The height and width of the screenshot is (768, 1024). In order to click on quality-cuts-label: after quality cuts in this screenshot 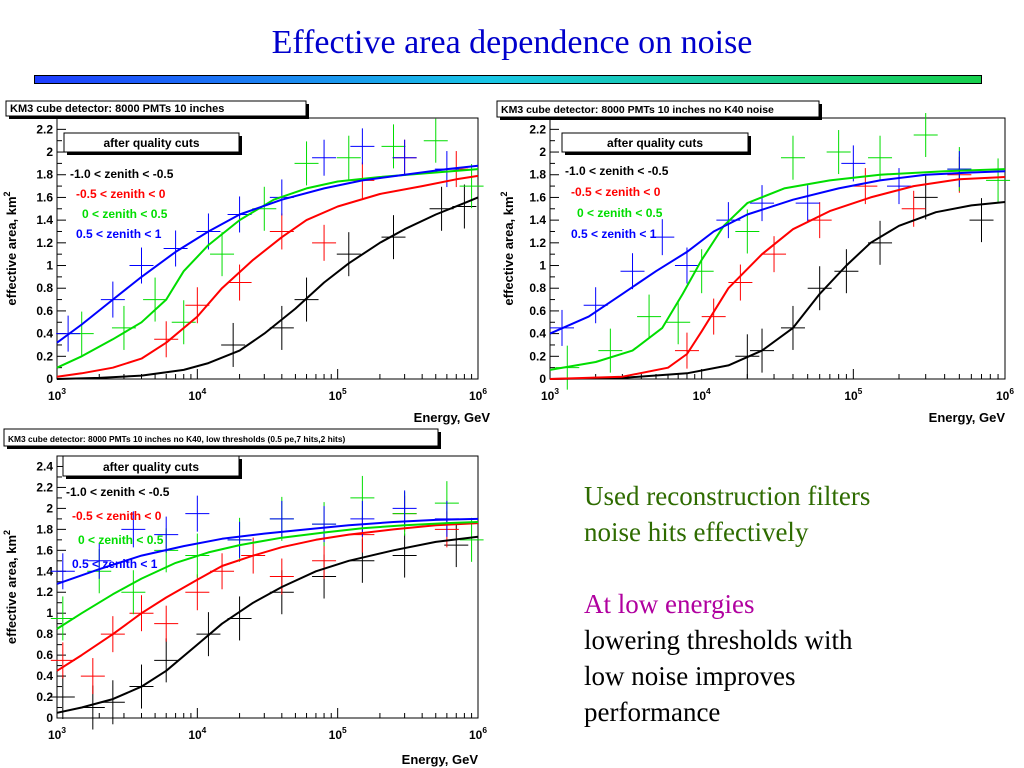, I will do `click(151, 143)`.